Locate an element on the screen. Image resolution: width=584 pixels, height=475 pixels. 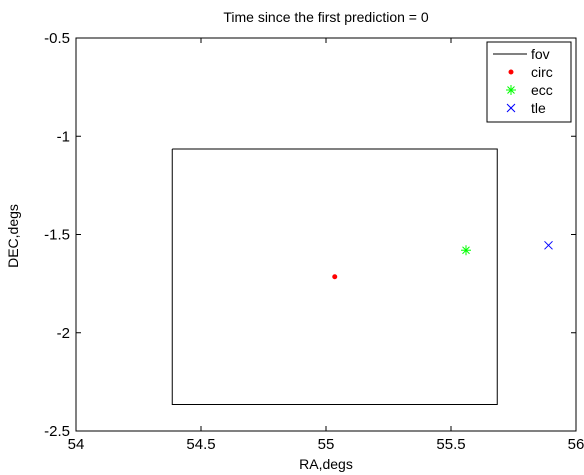
y-axis-label: DEC,degs is located at coordinates (13, 236).